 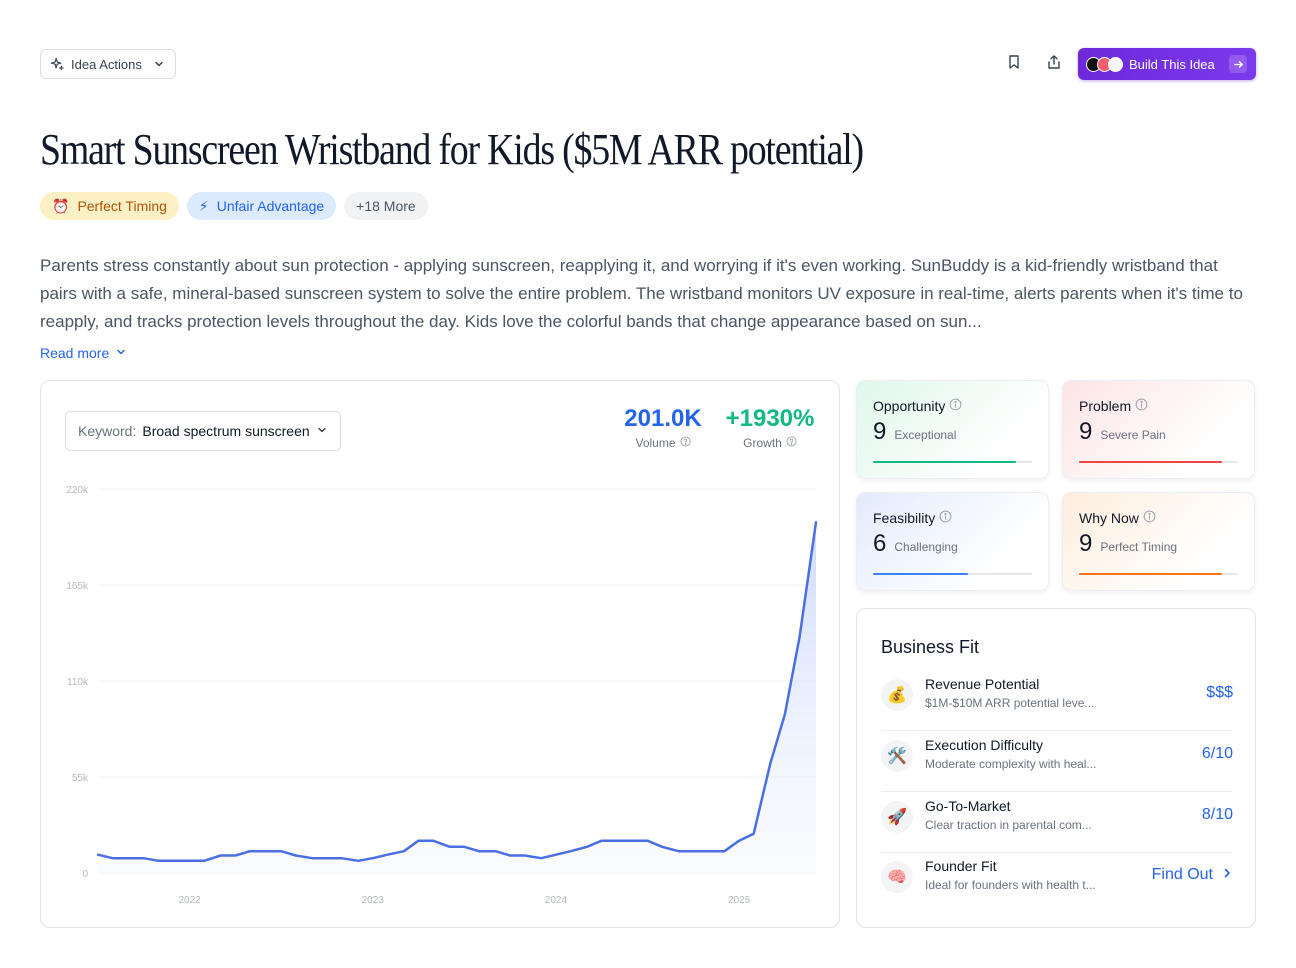 I want to click on growth-value: +1930%, so click(x=770, y=418).